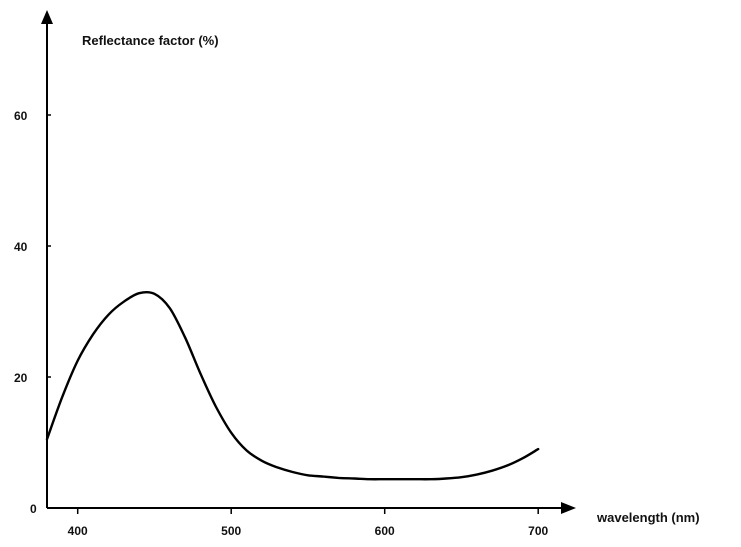 Image resolution: width=741 pixels, height=547 pixels. I want to click on x-axis-label: wavelength (nm), so click(648, 517).